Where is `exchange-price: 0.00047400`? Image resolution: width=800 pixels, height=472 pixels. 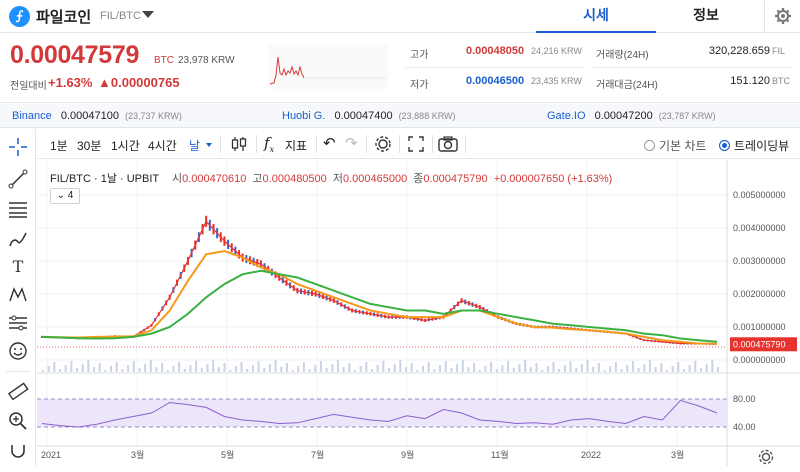 exchange-price: 0.00047400 is located at coordinates (363, 116).